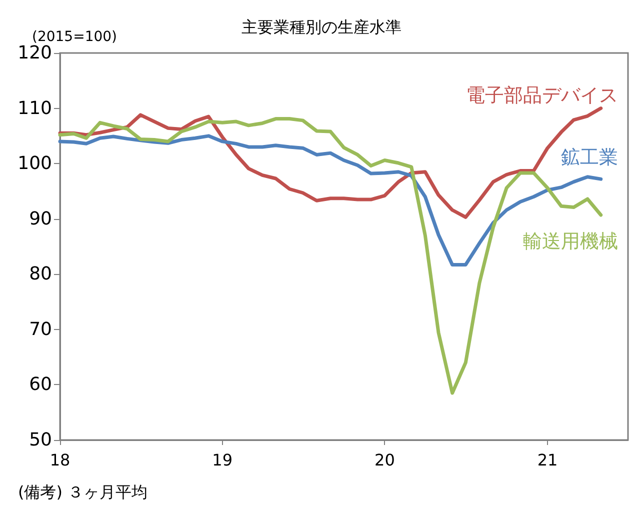 The image size is (643, 514). What do you see at coordinates (40, 274) in the screenshot?
I see `y-tick-label: 80` at bounding box center [40, 274].